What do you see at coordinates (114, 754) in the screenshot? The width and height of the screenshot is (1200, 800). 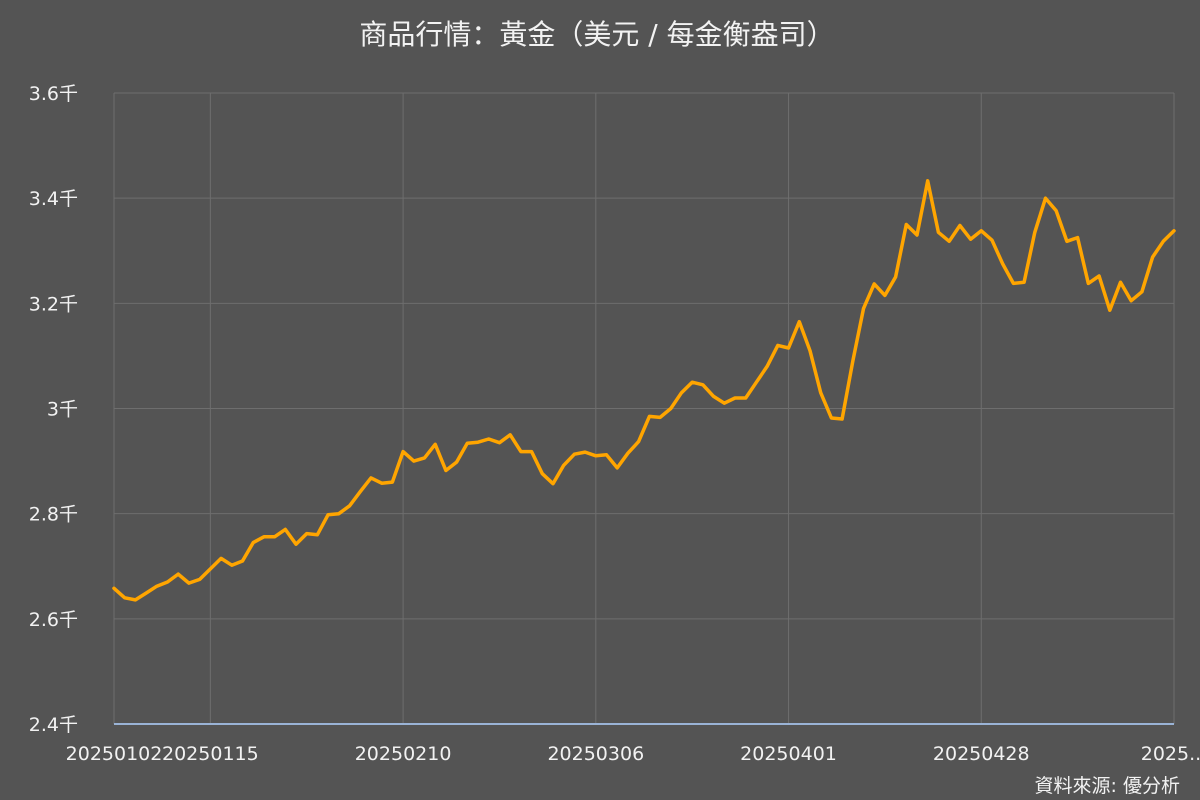 I see `x-tick-label: 20250102` at bounding box center [114, 754].